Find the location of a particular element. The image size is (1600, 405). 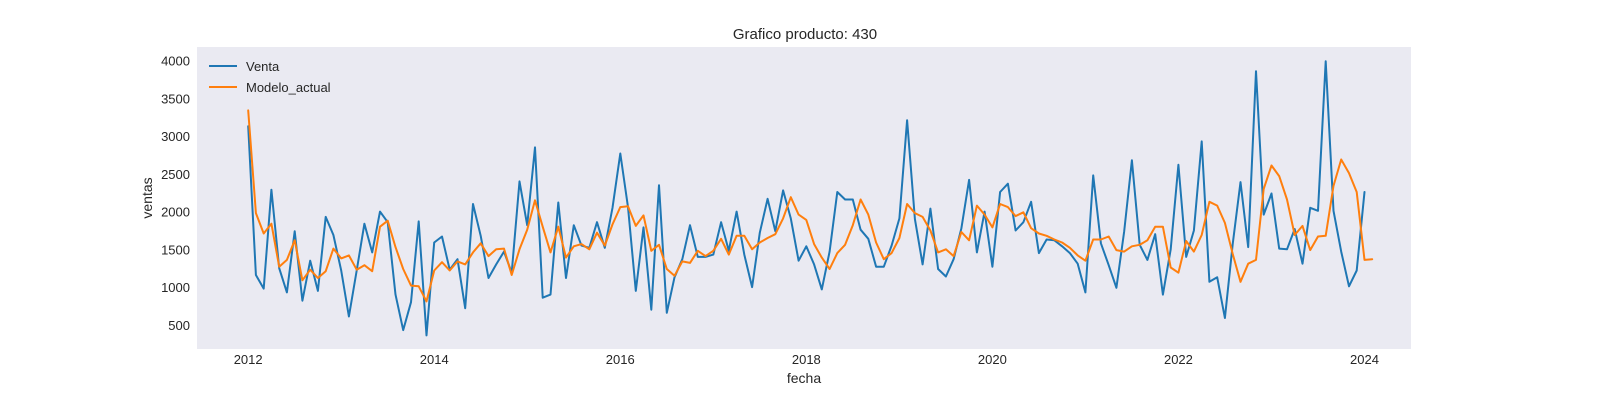

y-tick-label: 3500 is located at coordinates (175, 98).